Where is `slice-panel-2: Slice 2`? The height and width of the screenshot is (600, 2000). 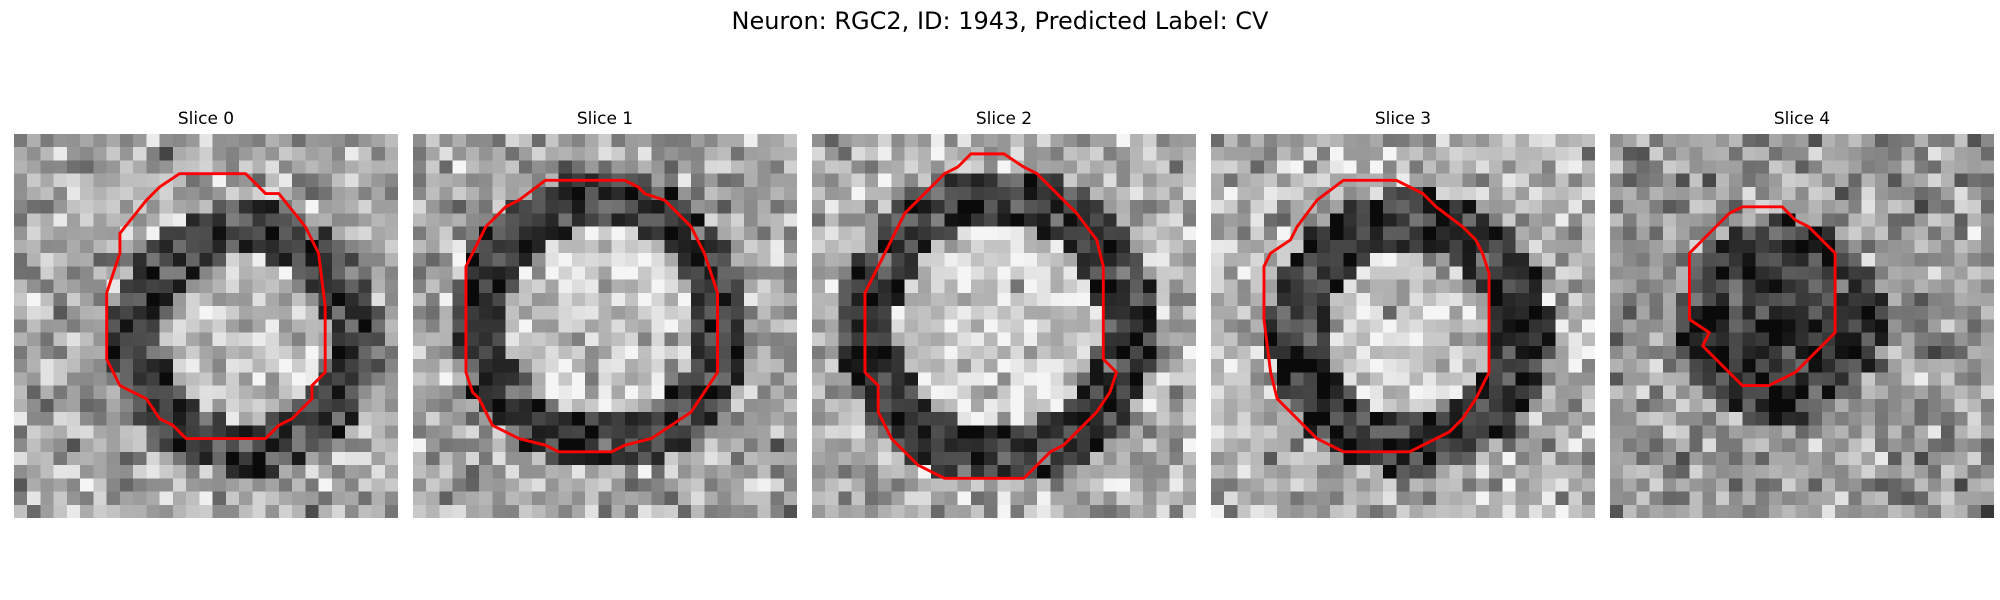 slice-panel-2: Slice 2 is located at coordinates (1004, 313).